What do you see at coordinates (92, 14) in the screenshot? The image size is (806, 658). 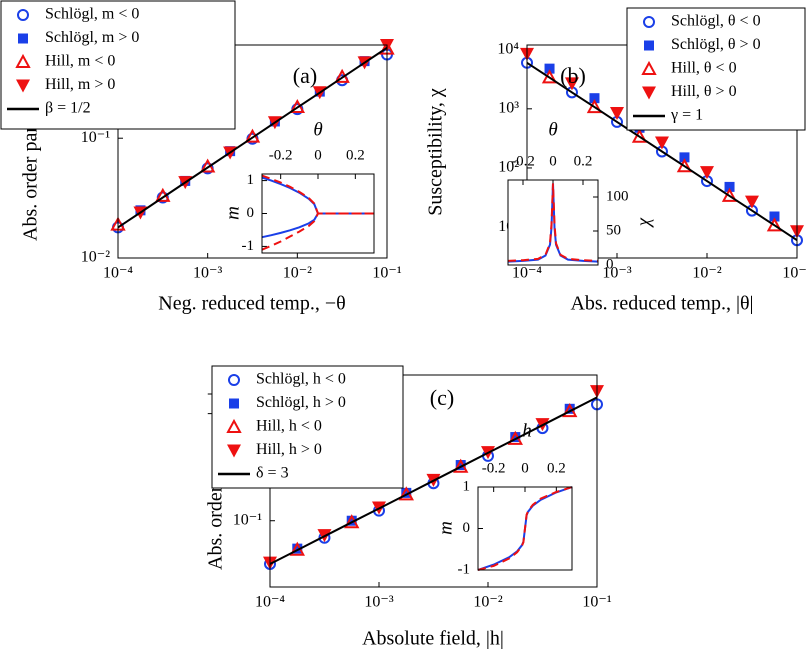 I see `legend-label: Schlögl, m < 0` at bounding box center [92, 14].